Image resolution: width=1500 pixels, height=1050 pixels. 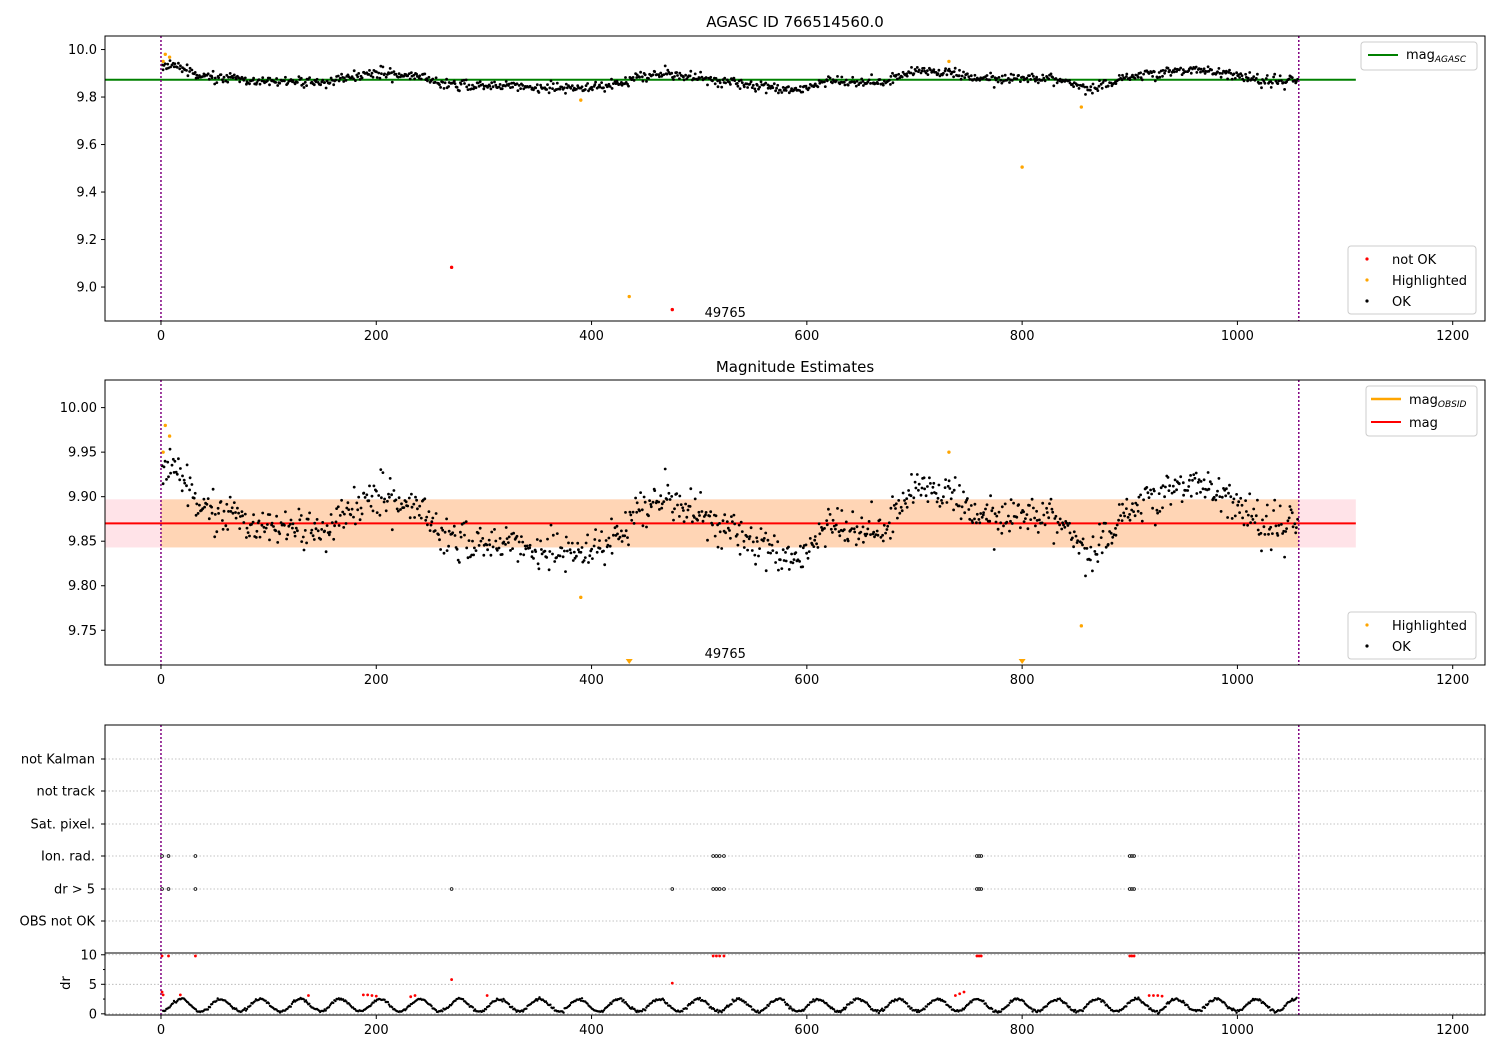 What do you see at coordinates (1022, 336) in the screenshot?
I see `agasc-x-tick-label: 800` at bounding box center [1022, 336].